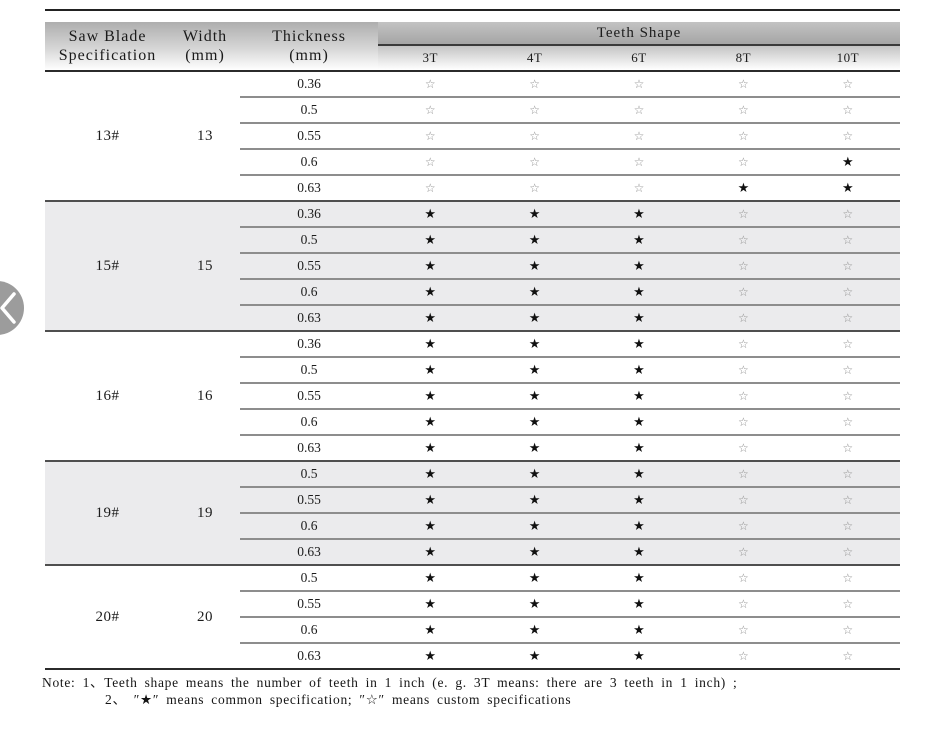 This screenshot has height=733, width=933. Describe the element at coordinates (309, 46) in the screenshot. I see `header-thickness: Thickness (mm)` at that location.